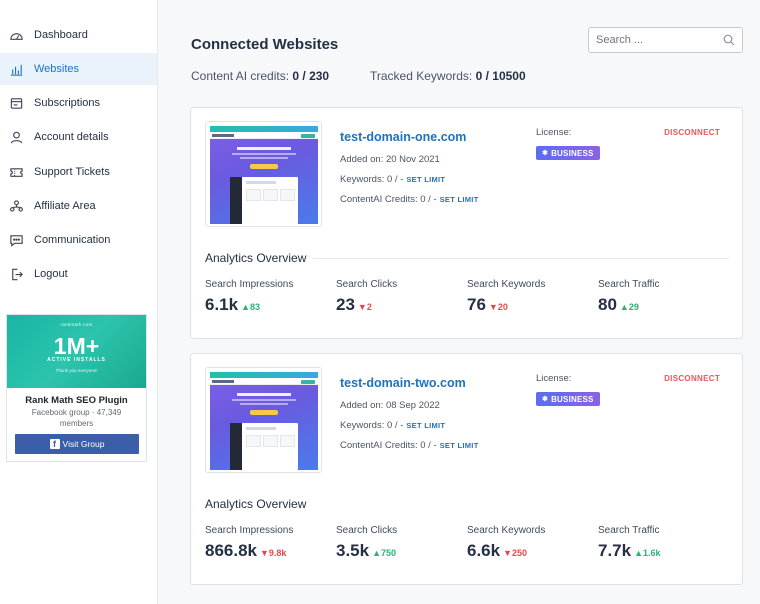 This screenshot has height=604, width=760. I want to click on website-domain-link: test-domain-two.com, so click(403, 383).